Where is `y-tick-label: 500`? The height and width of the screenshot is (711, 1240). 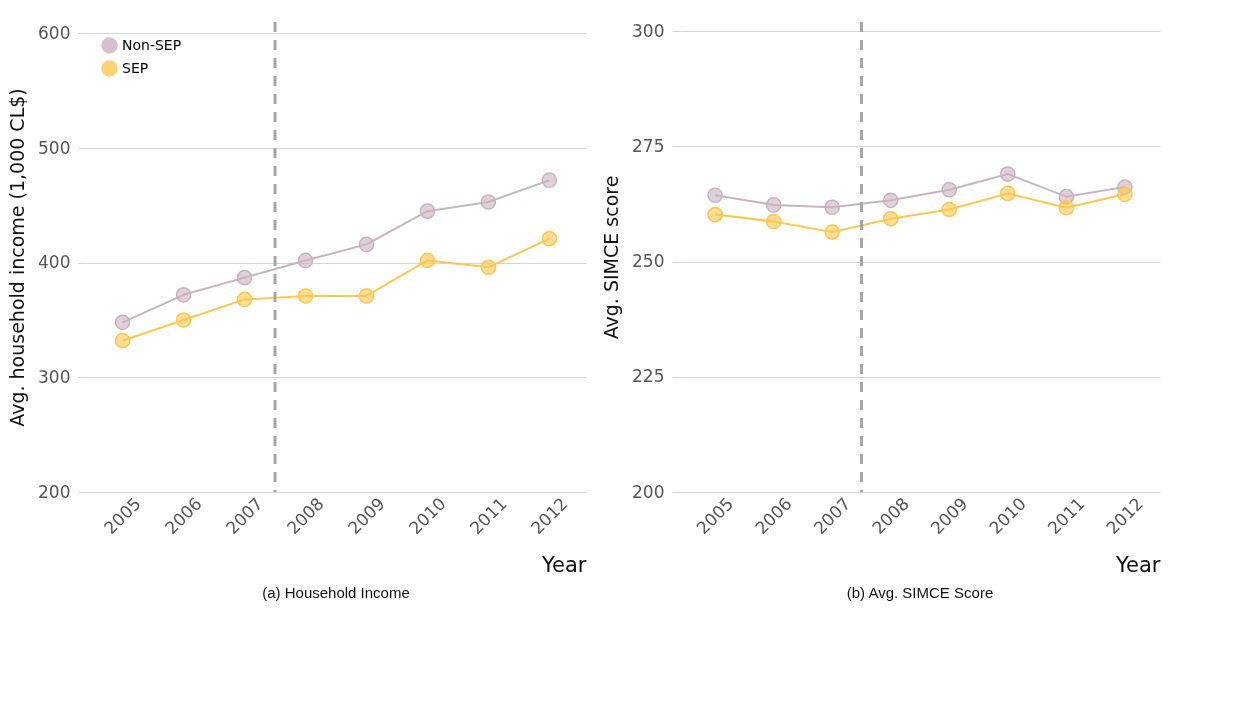 y-tick-label: 500 is located at coordinates (54, 147).